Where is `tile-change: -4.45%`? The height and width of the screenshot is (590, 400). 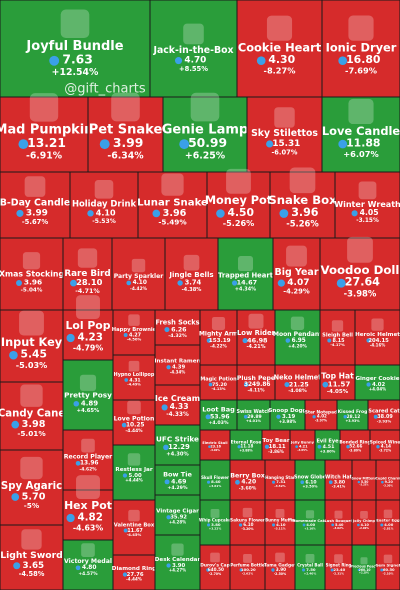
tile-change: -4.45% is located at coordinates (134, 535).